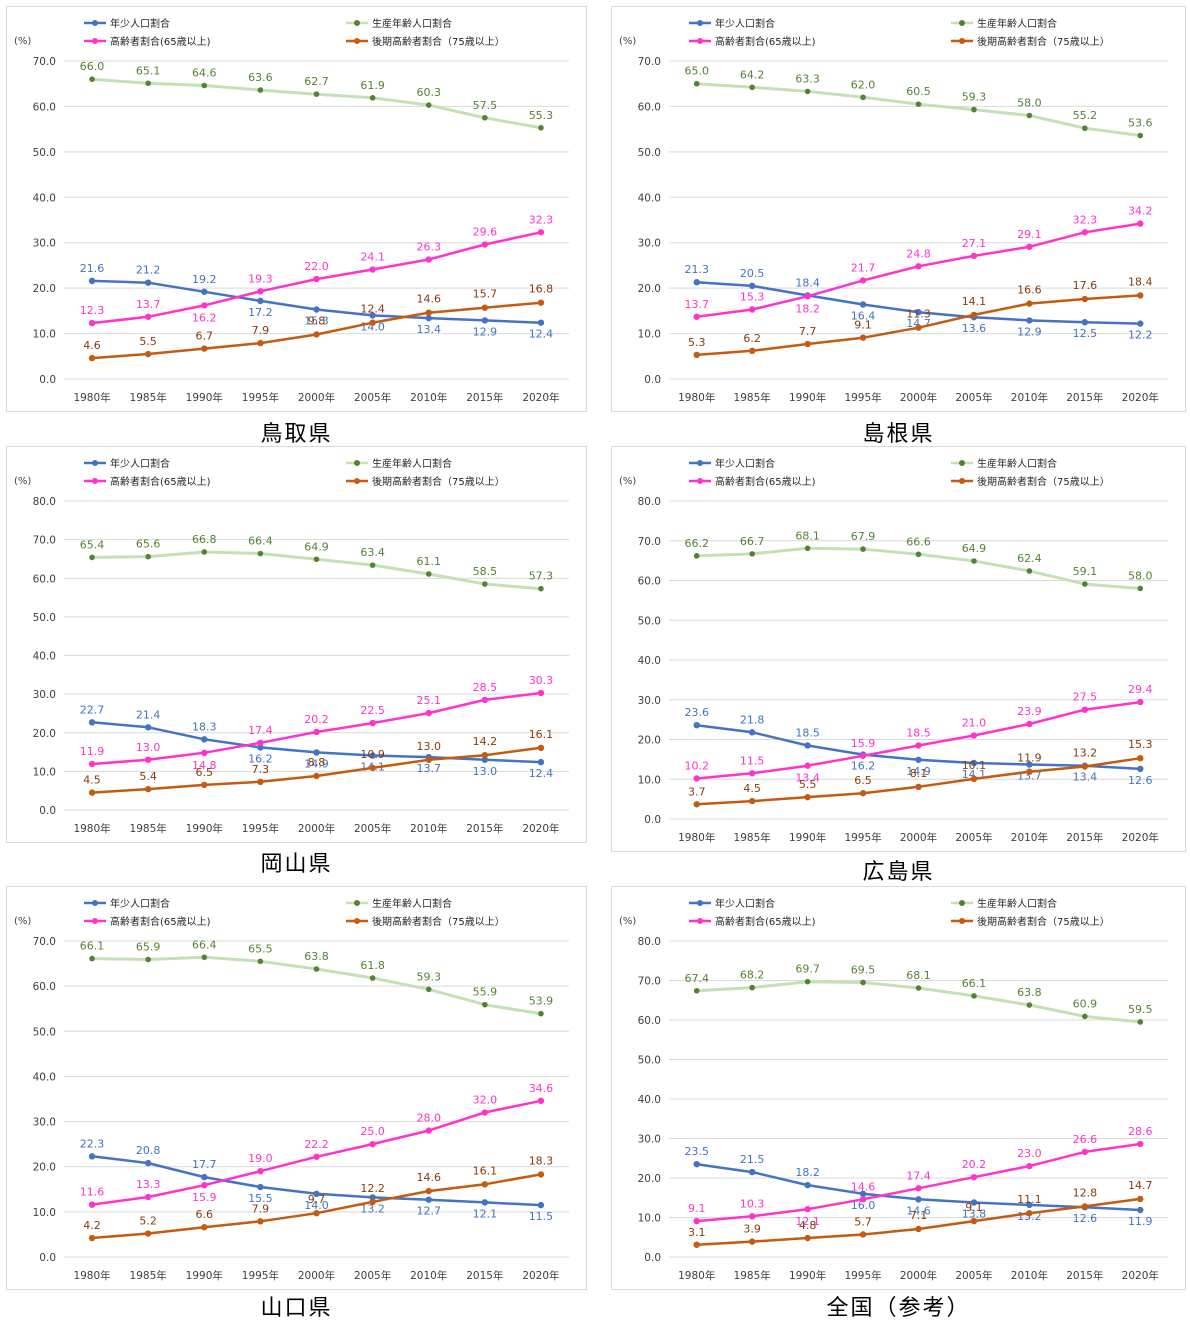 This screenshot has height=1322, width=1190. I want to click on data-label-elderly: 13.7, so click(696, 304).